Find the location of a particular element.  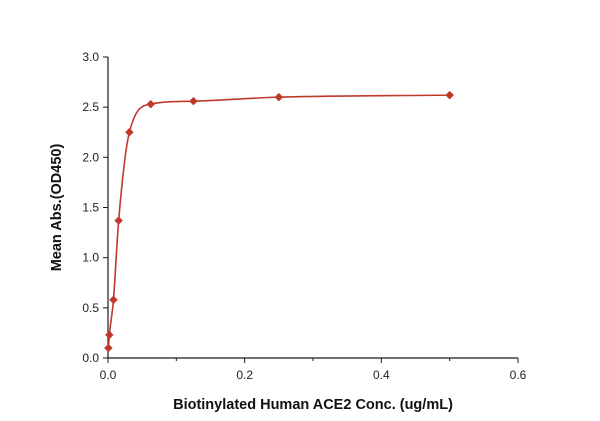

y-tick-label: 1.0 is located at coordinates (90, 258).